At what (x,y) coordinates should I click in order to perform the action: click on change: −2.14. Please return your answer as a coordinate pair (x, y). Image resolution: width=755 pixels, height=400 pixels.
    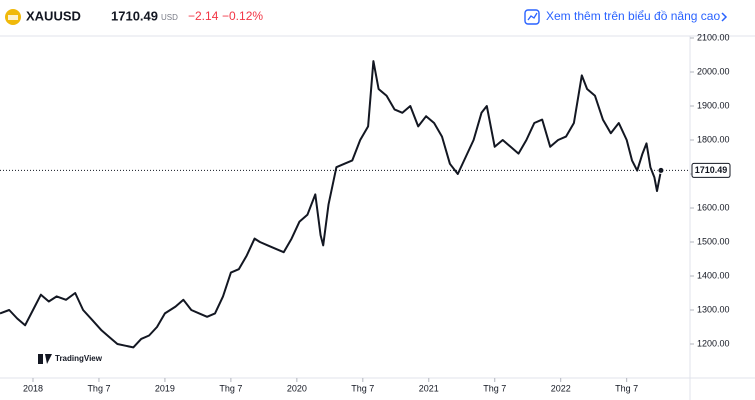
    Looking at the image, I should click on (203, 16).